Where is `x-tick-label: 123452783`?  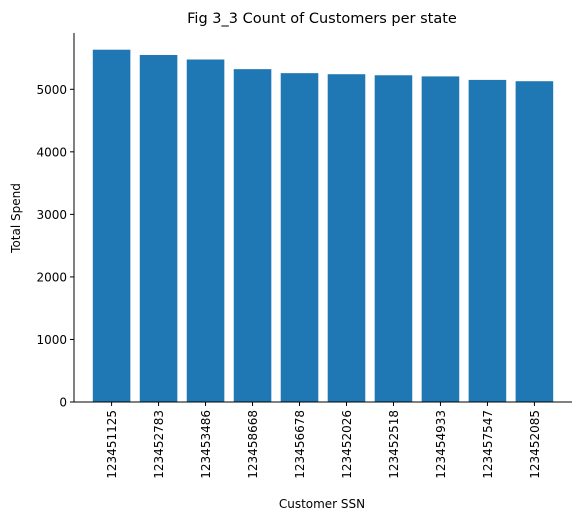 x-tick-label: 123452783 is located at coordinates (159, 444).